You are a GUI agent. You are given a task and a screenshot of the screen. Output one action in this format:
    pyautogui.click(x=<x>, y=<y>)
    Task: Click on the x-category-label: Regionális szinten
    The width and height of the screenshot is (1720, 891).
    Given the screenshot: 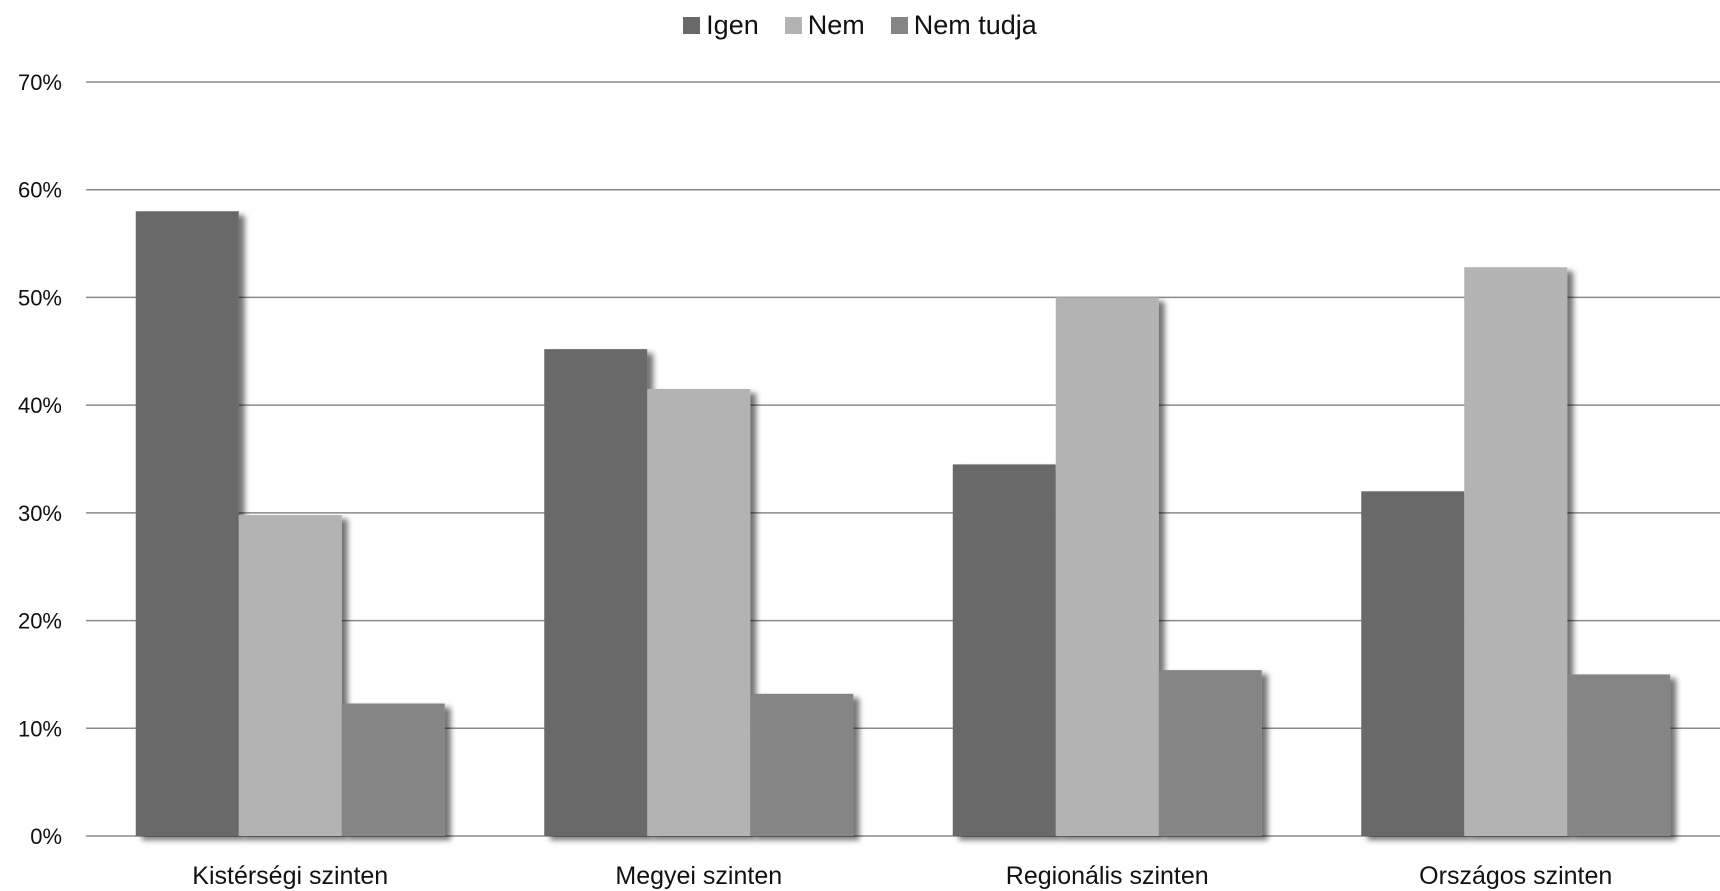 What is the action you would take?
    pyautogui.click(x=1107, y=876)
    